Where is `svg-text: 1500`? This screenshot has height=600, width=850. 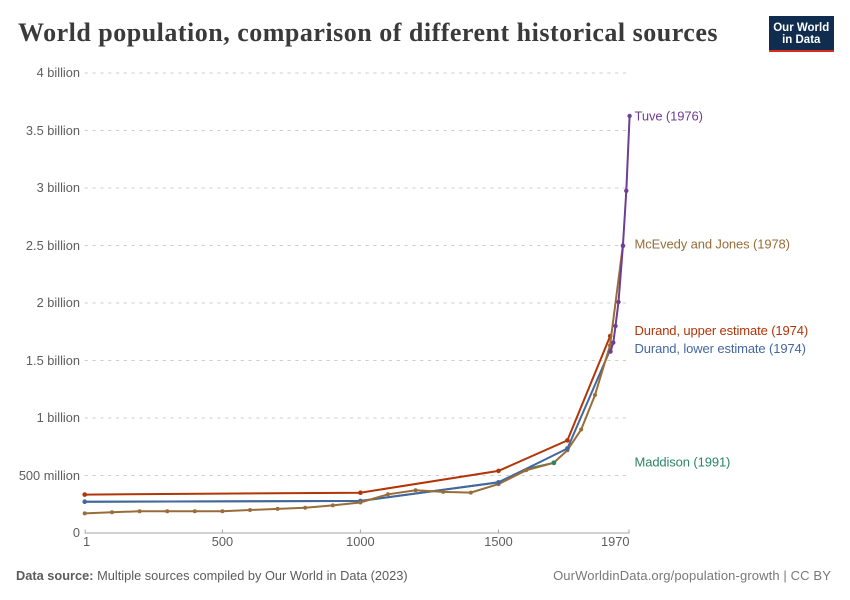
svg-text: 1500 is located at coordinates (498, 541).